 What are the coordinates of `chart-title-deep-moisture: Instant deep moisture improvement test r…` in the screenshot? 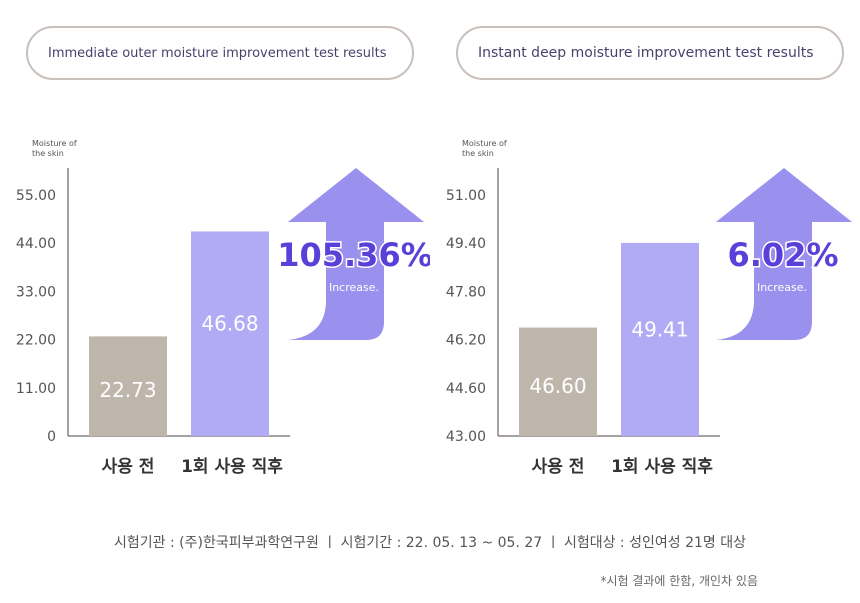 It's located at (650, 53).